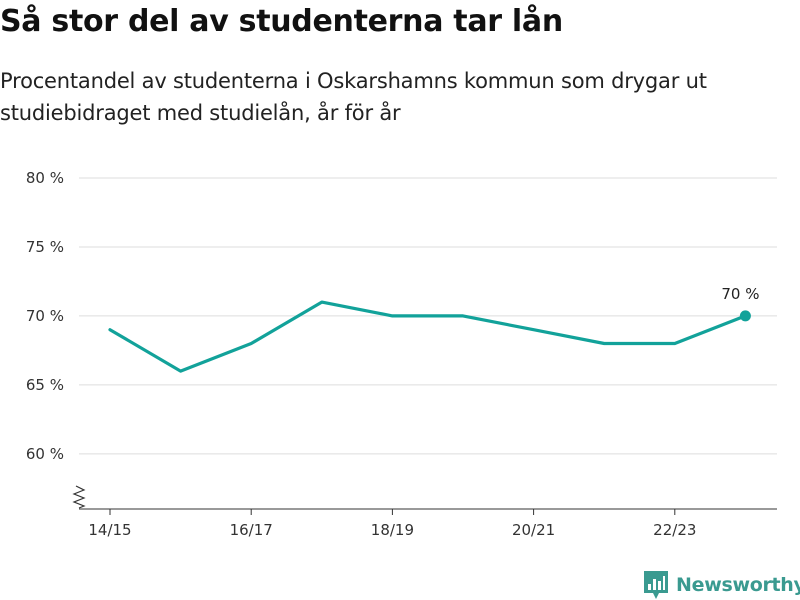  I want to click on brand-name: Newsworthy, so click(738, 585).